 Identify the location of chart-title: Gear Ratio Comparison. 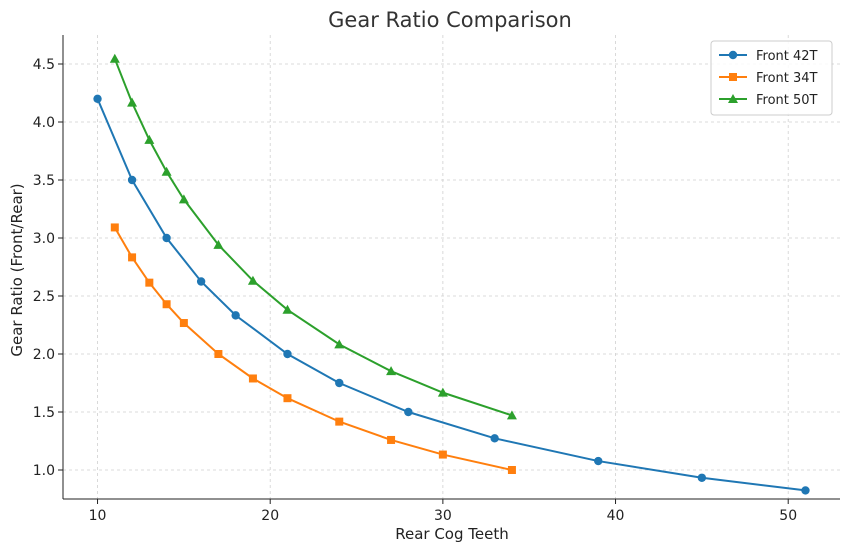
(450, 20).